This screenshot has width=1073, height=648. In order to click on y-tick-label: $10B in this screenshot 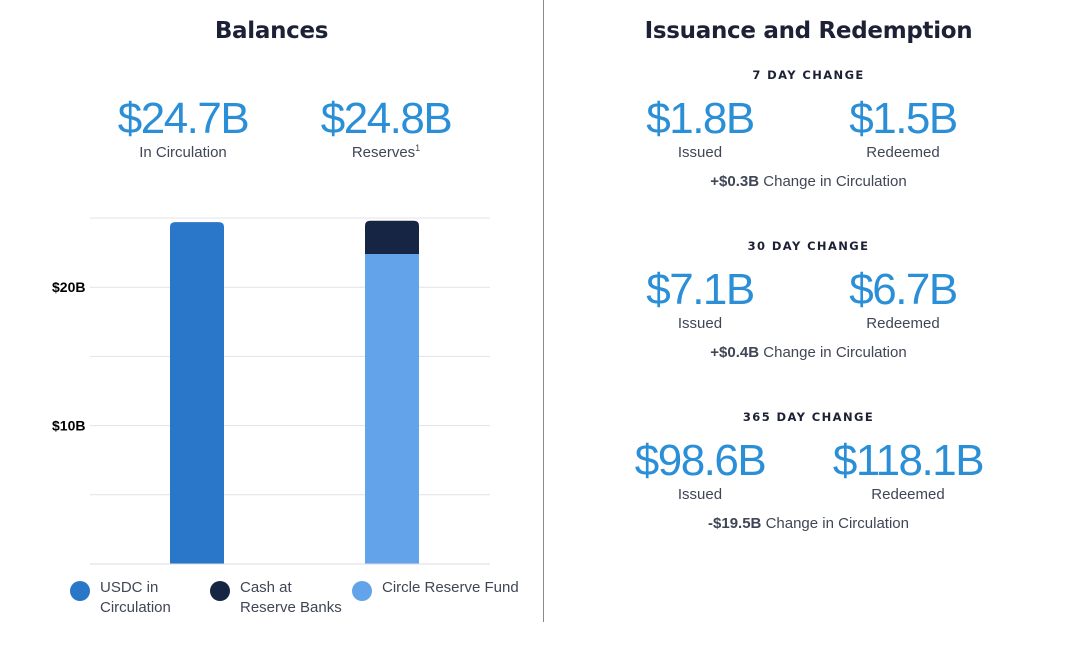, I will do `click(68, 426)`.